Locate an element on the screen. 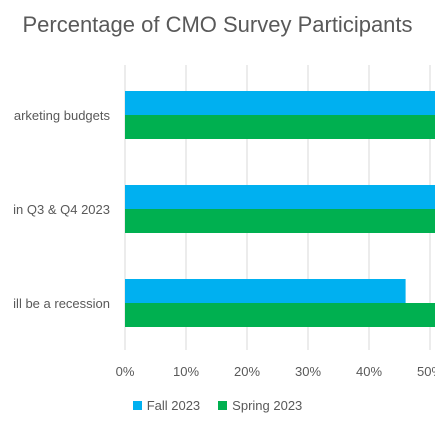  category-label: arketing budgets is located at coordinates (62, 115).